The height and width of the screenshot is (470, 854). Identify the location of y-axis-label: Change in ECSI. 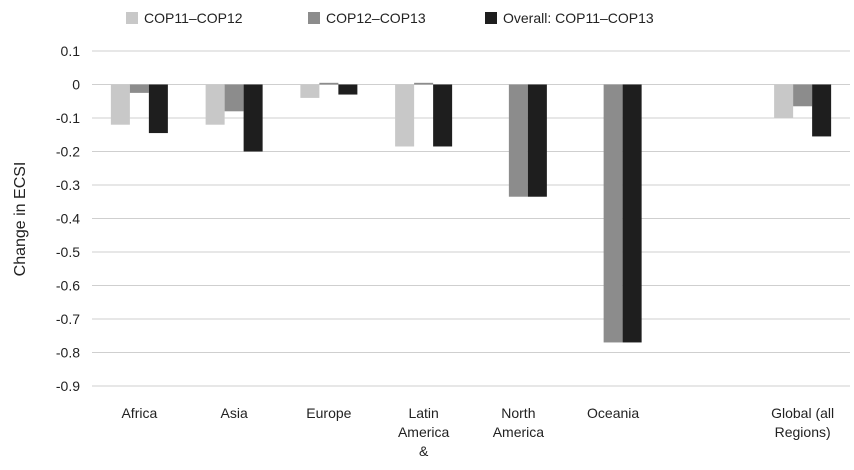
(20, 219).